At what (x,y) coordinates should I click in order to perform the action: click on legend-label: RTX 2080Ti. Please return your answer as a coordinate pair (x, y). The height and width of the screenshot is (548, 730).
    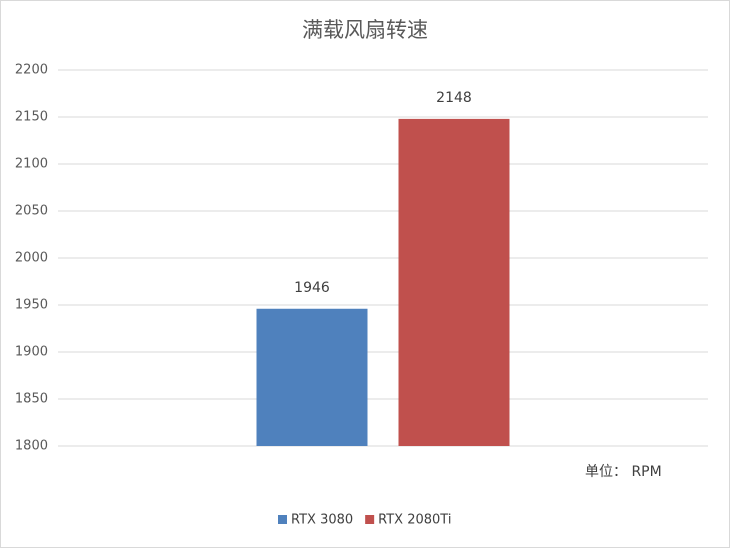
    Looking at the image, I should click on (414, 520).